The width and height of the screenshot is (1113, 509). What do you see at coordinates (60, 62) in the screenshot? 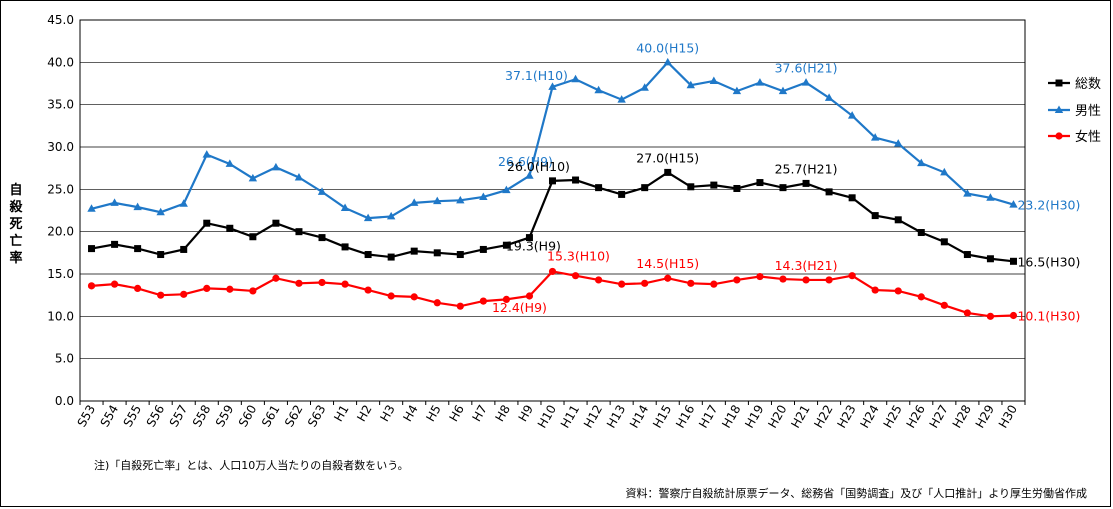
I see `y-tick-label: 40.0` at bounding box center [60, 62].